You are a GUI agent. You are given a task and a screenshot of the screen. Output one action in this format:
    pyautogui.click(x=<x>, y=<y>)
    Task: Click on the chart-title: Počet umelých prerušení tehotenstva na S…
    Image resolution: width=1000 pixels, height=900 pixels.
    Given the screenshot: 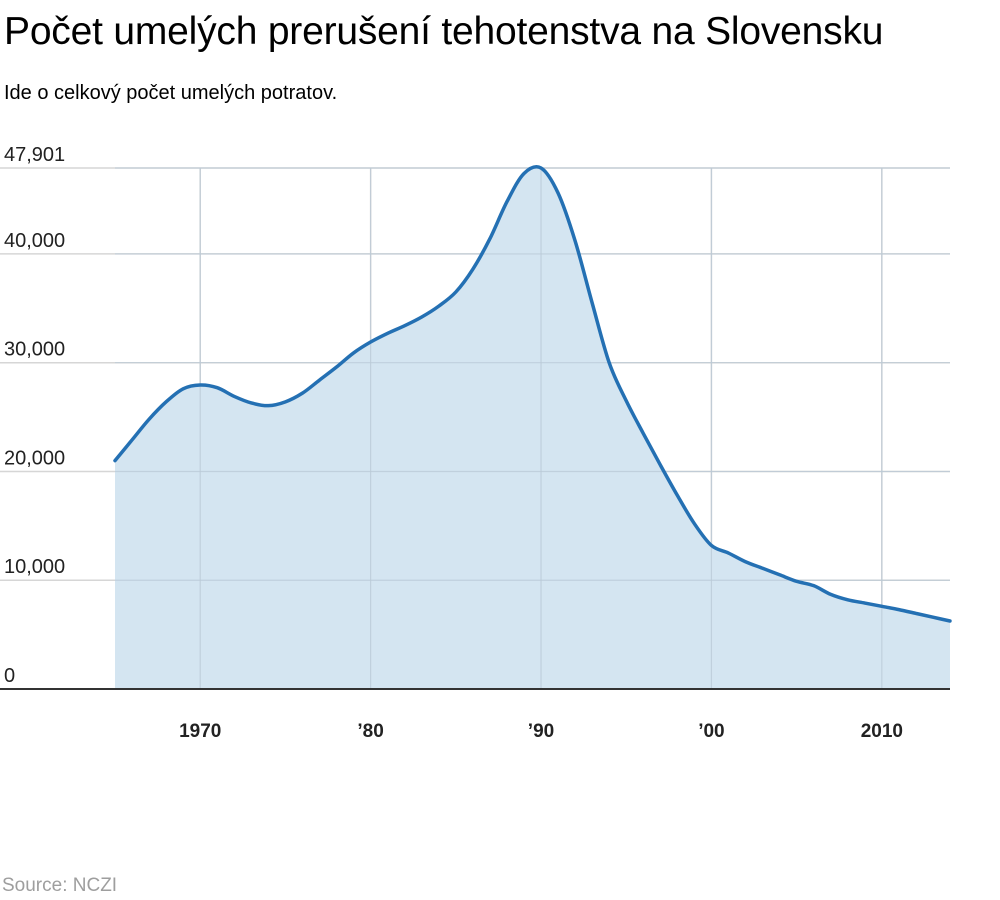 What is the action you would take?
    pyautogui.click(x=444, y=31)
    